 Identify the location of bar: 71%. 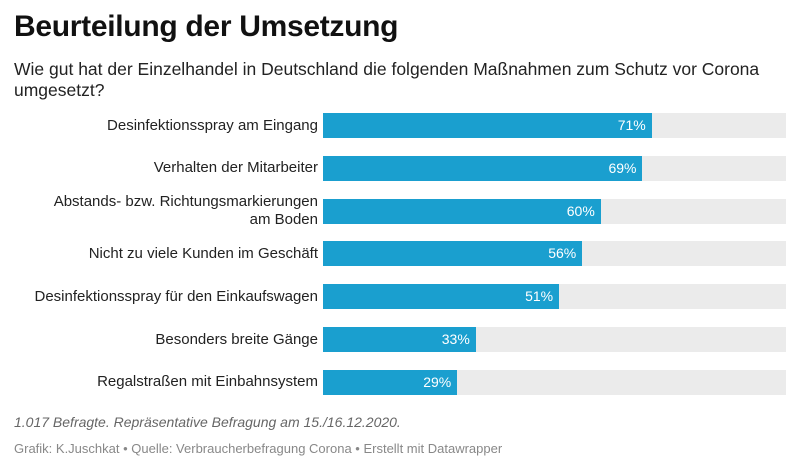
(487, 125).